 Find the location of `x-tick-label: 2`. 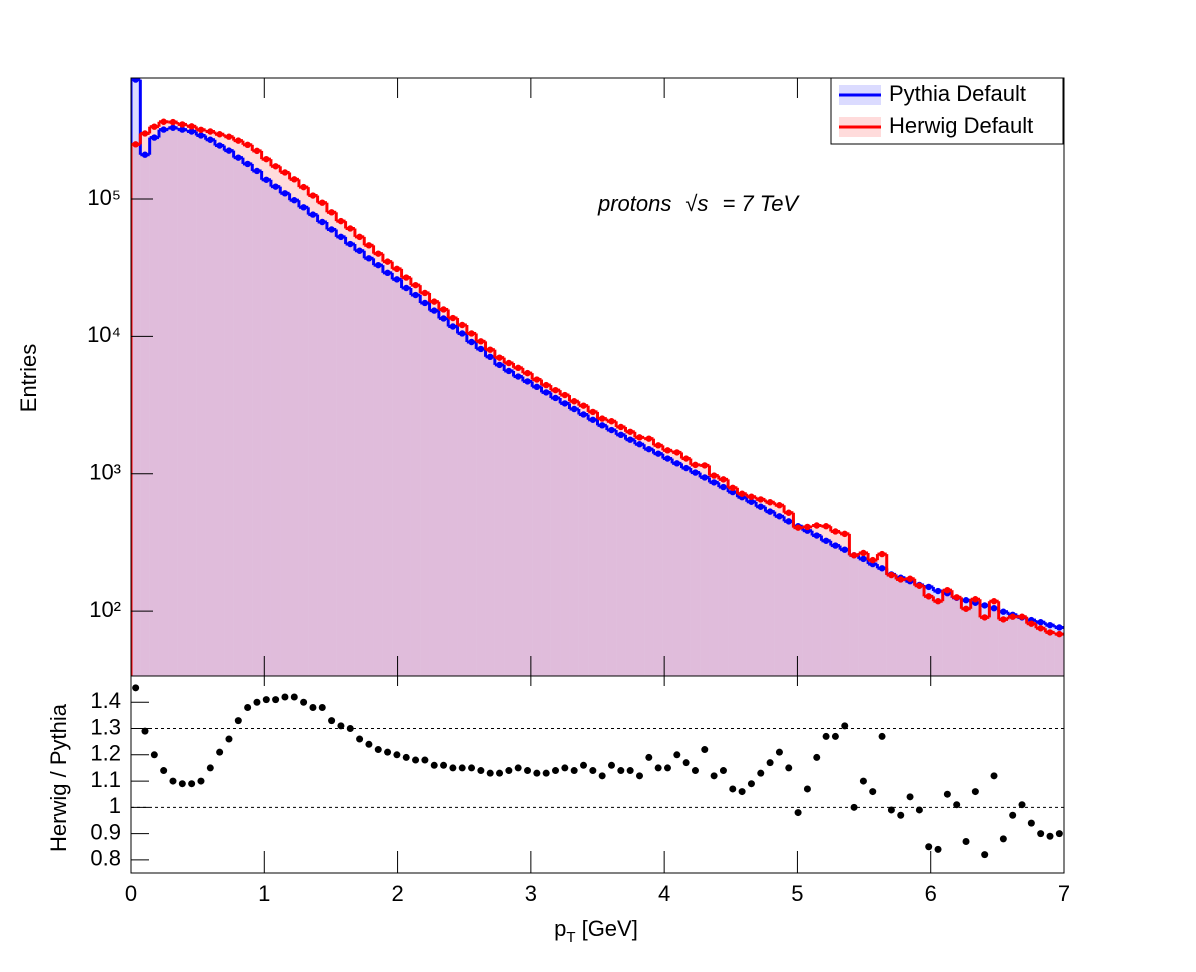

x-tick-label: 2 is located at coordinates (397, 893).